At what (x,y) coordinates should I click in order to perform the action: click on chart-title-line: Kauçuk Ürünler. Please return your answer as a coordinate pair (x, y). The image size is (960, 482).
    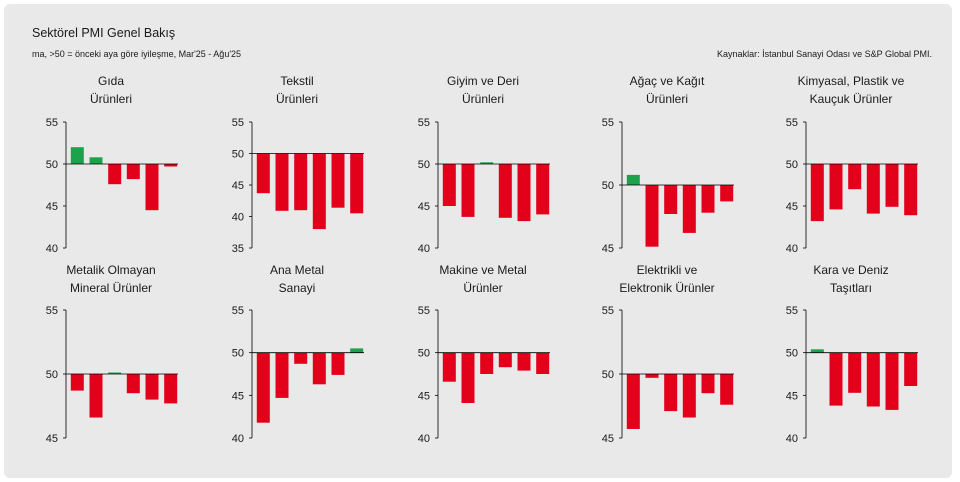
    Looking at the image, I should click on (851, 99).